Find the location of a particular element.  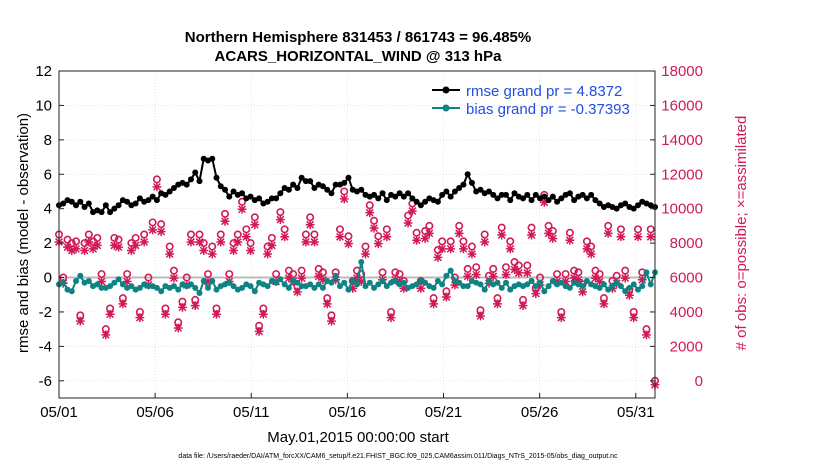

y-right-tick-label: 10000 is located at coordinates (682, 209).